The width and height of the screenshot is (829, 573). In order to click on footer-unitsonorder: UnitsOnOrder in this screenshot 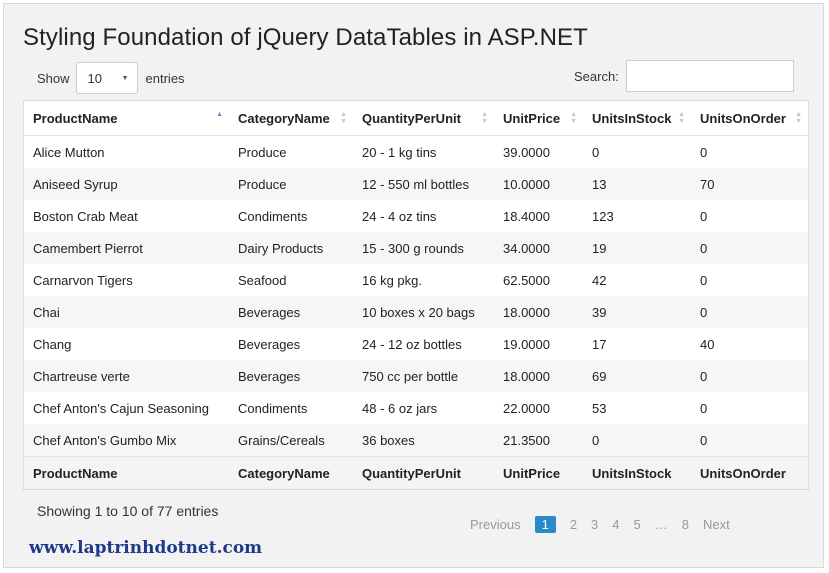, I will do `click(749, 472)`.